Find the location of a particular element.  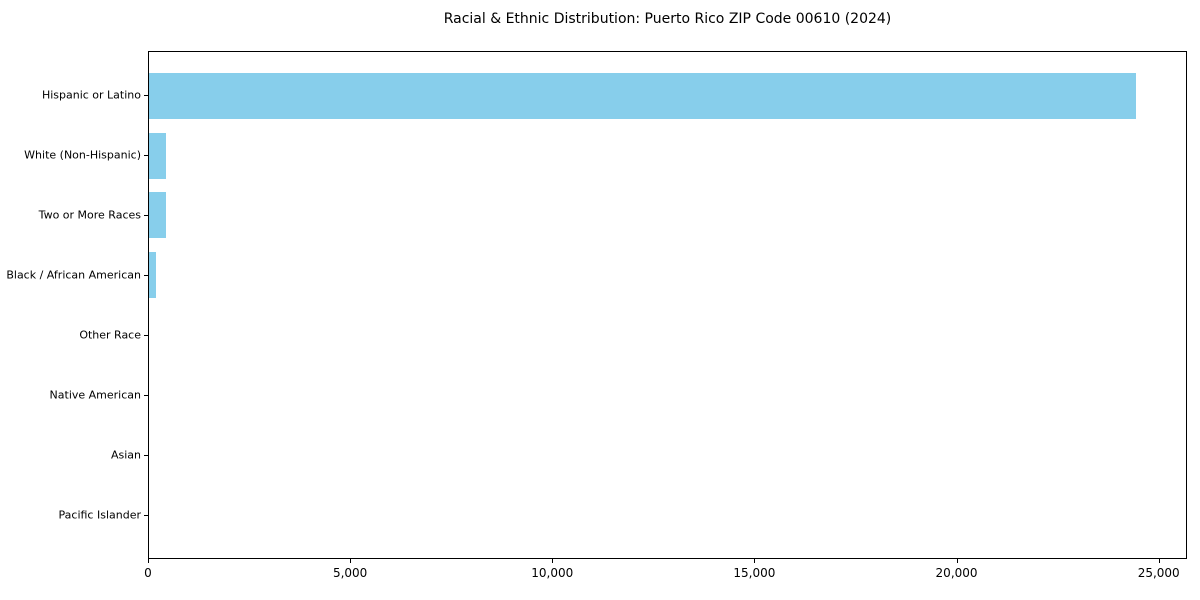

y-axis-label: Asian is located at coordinates (125, 455).